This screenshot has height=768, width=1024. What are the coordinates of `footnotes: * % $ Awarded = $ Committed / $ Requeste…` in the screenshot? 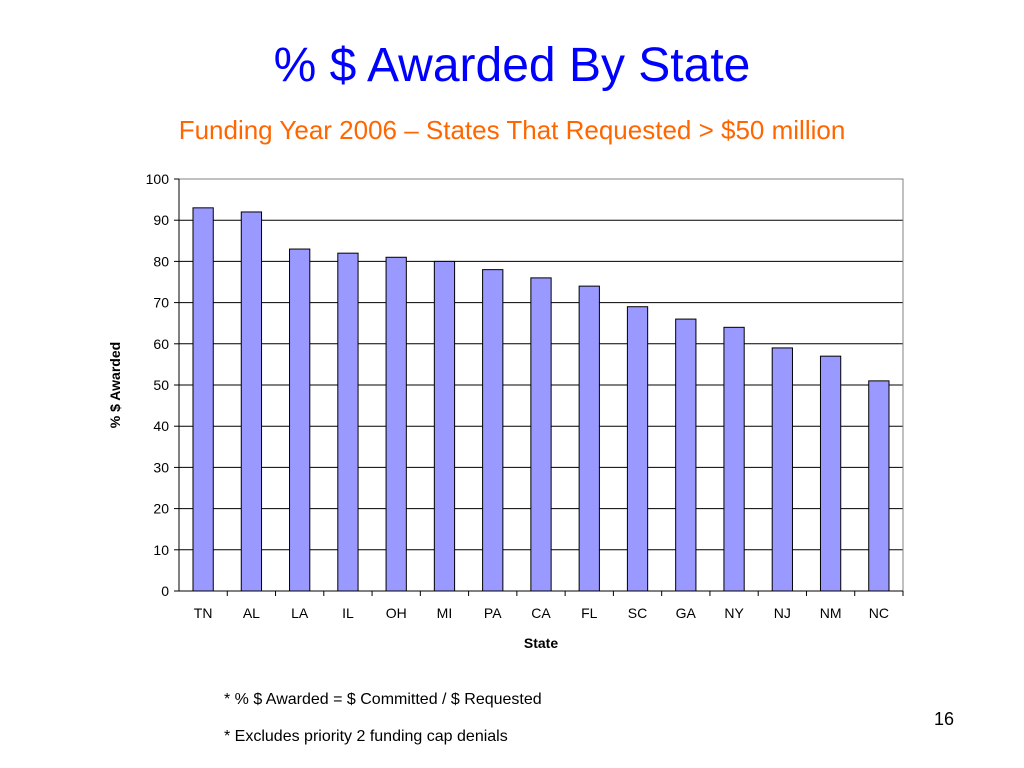 It's located at (383, 727).